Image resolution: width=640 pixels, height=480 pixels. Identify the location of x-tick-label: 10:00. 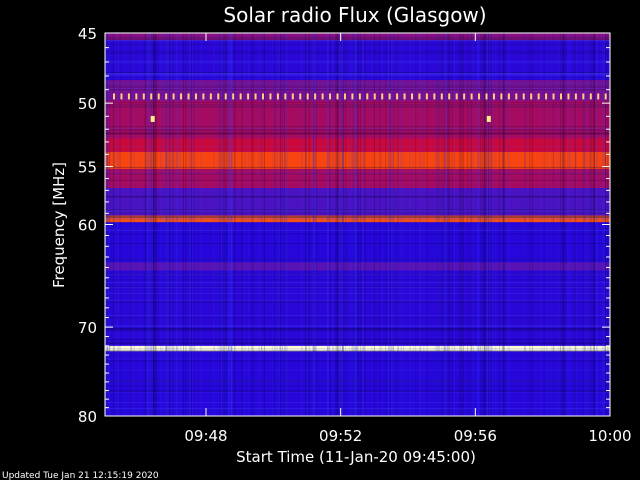
(609, 436).